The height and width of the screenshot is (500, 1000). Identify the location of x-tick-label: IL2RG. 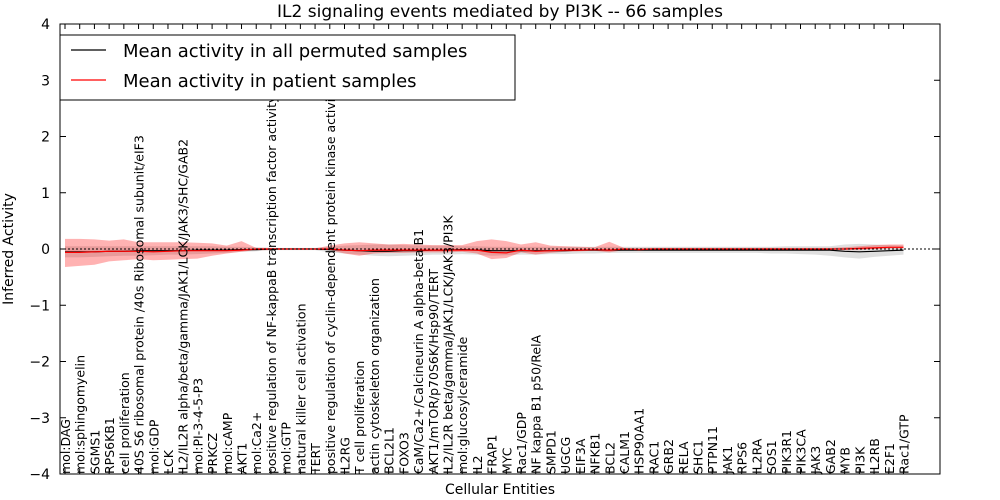
(345, 455).